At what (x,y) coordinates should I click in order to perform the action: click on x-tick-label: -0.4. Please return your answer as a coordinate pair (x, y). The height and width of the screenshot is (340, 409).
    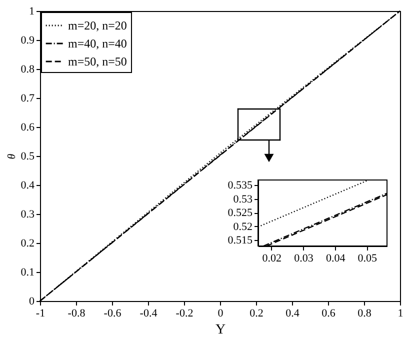
    Looking at the image, I should click on (149, 314).